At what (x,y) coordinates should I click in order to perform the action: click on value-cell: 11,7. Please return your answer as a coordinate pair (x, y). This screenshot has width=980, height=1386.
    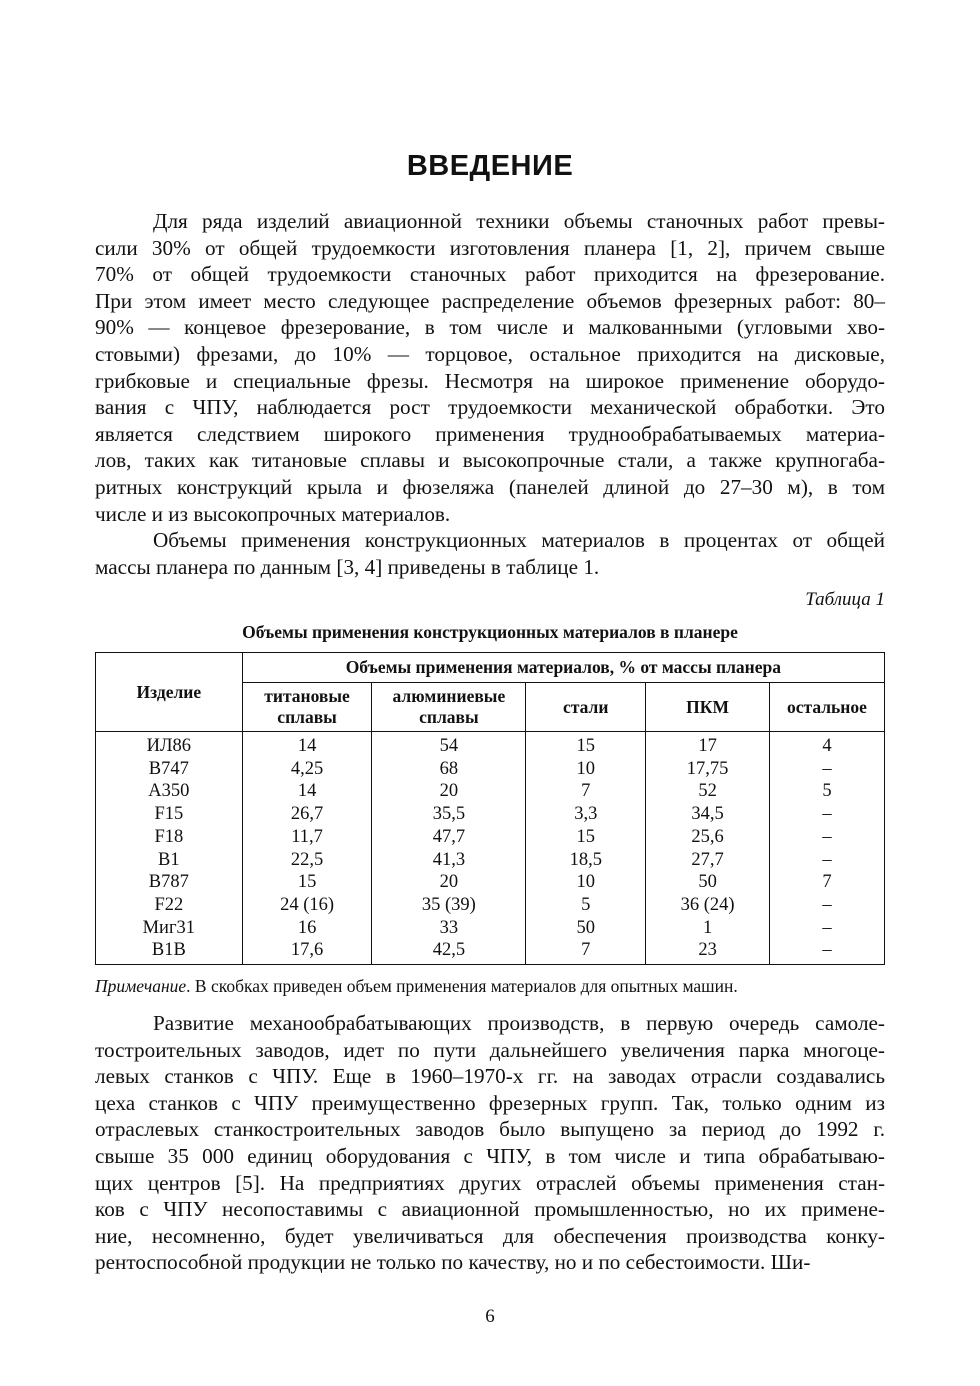
    Looking at the image, I should click on (307, 837).